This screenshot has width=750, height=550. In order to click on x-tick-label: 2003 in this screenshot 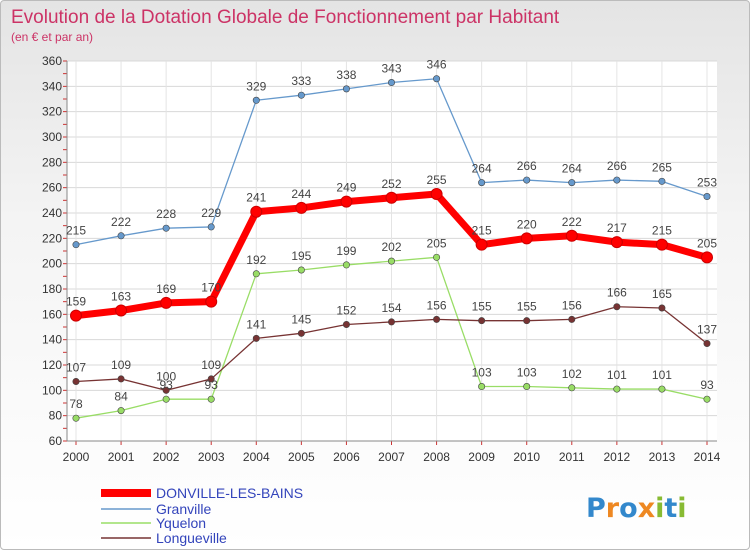, I will do `click(211, 457)`.